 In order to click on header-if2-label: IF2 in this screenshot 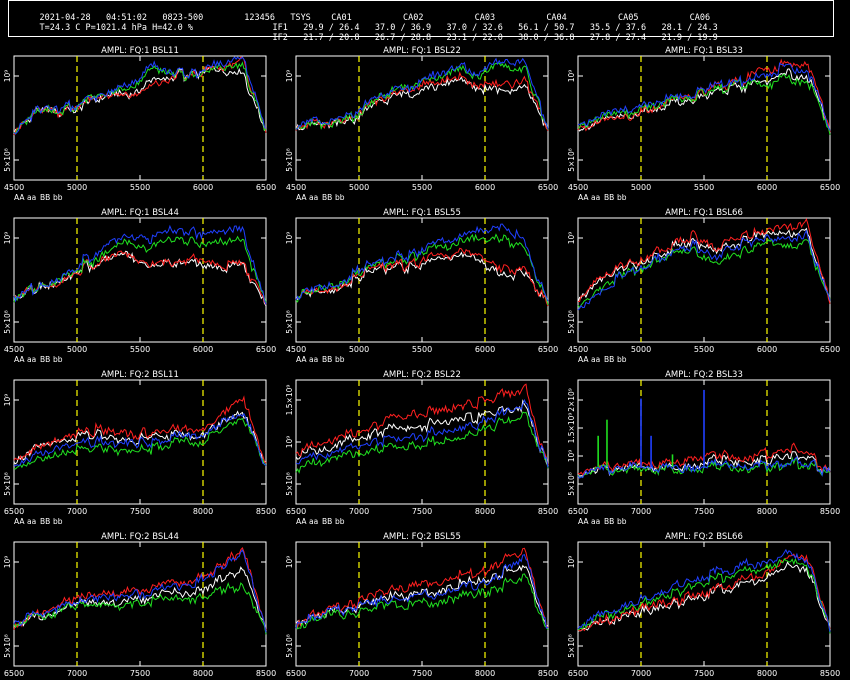, I will do `click(280, 38)`.